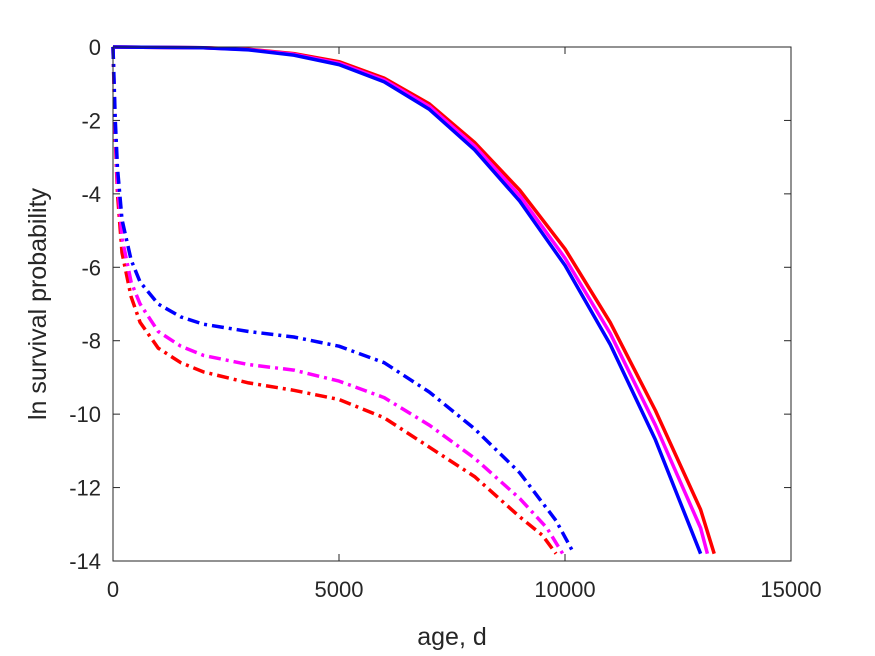 The image size is (875, 656). I want to click on y-tick-label: -12, so click(85, 488).